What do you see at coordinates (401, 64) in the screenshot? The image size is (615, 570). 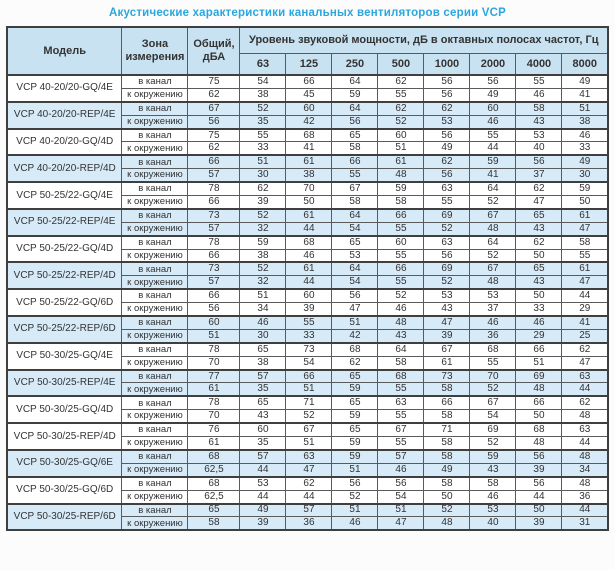 I see `frequency-header: 500` at bounding box center [401, 64].